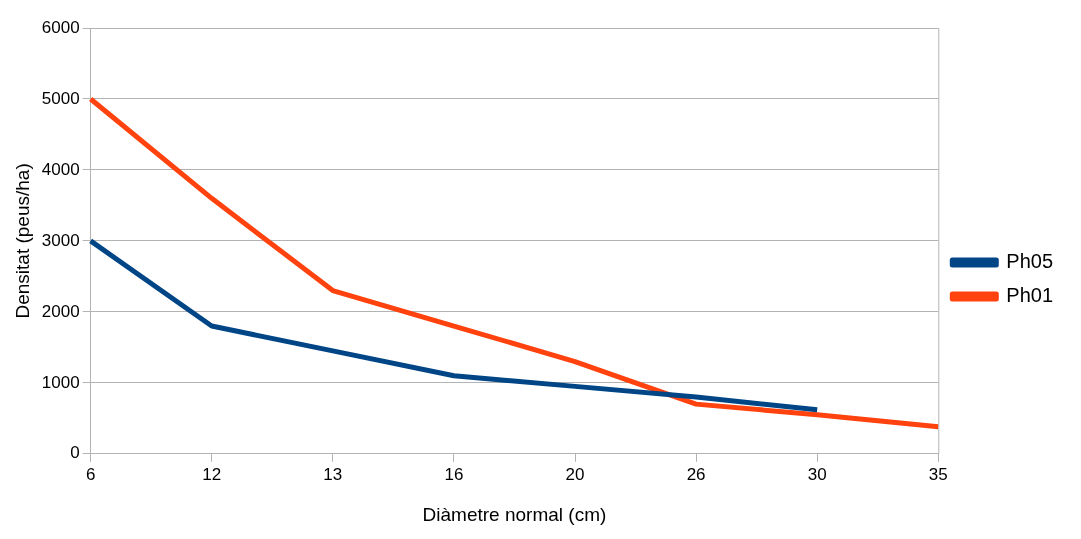 The width and height of the screenshot is (1081, 539). What do you see at coordinates (454, 474) in the screenshot?
I see `x-tick-label: 16` at bounding box center [454, 474].